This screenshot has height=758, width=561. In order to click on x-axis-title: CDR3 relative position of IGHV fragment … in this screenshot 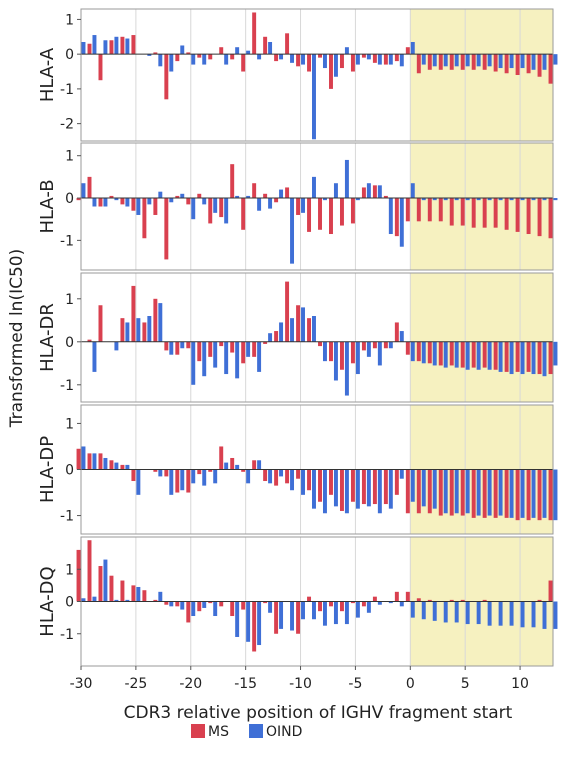, I will do `click(318, 713)`.